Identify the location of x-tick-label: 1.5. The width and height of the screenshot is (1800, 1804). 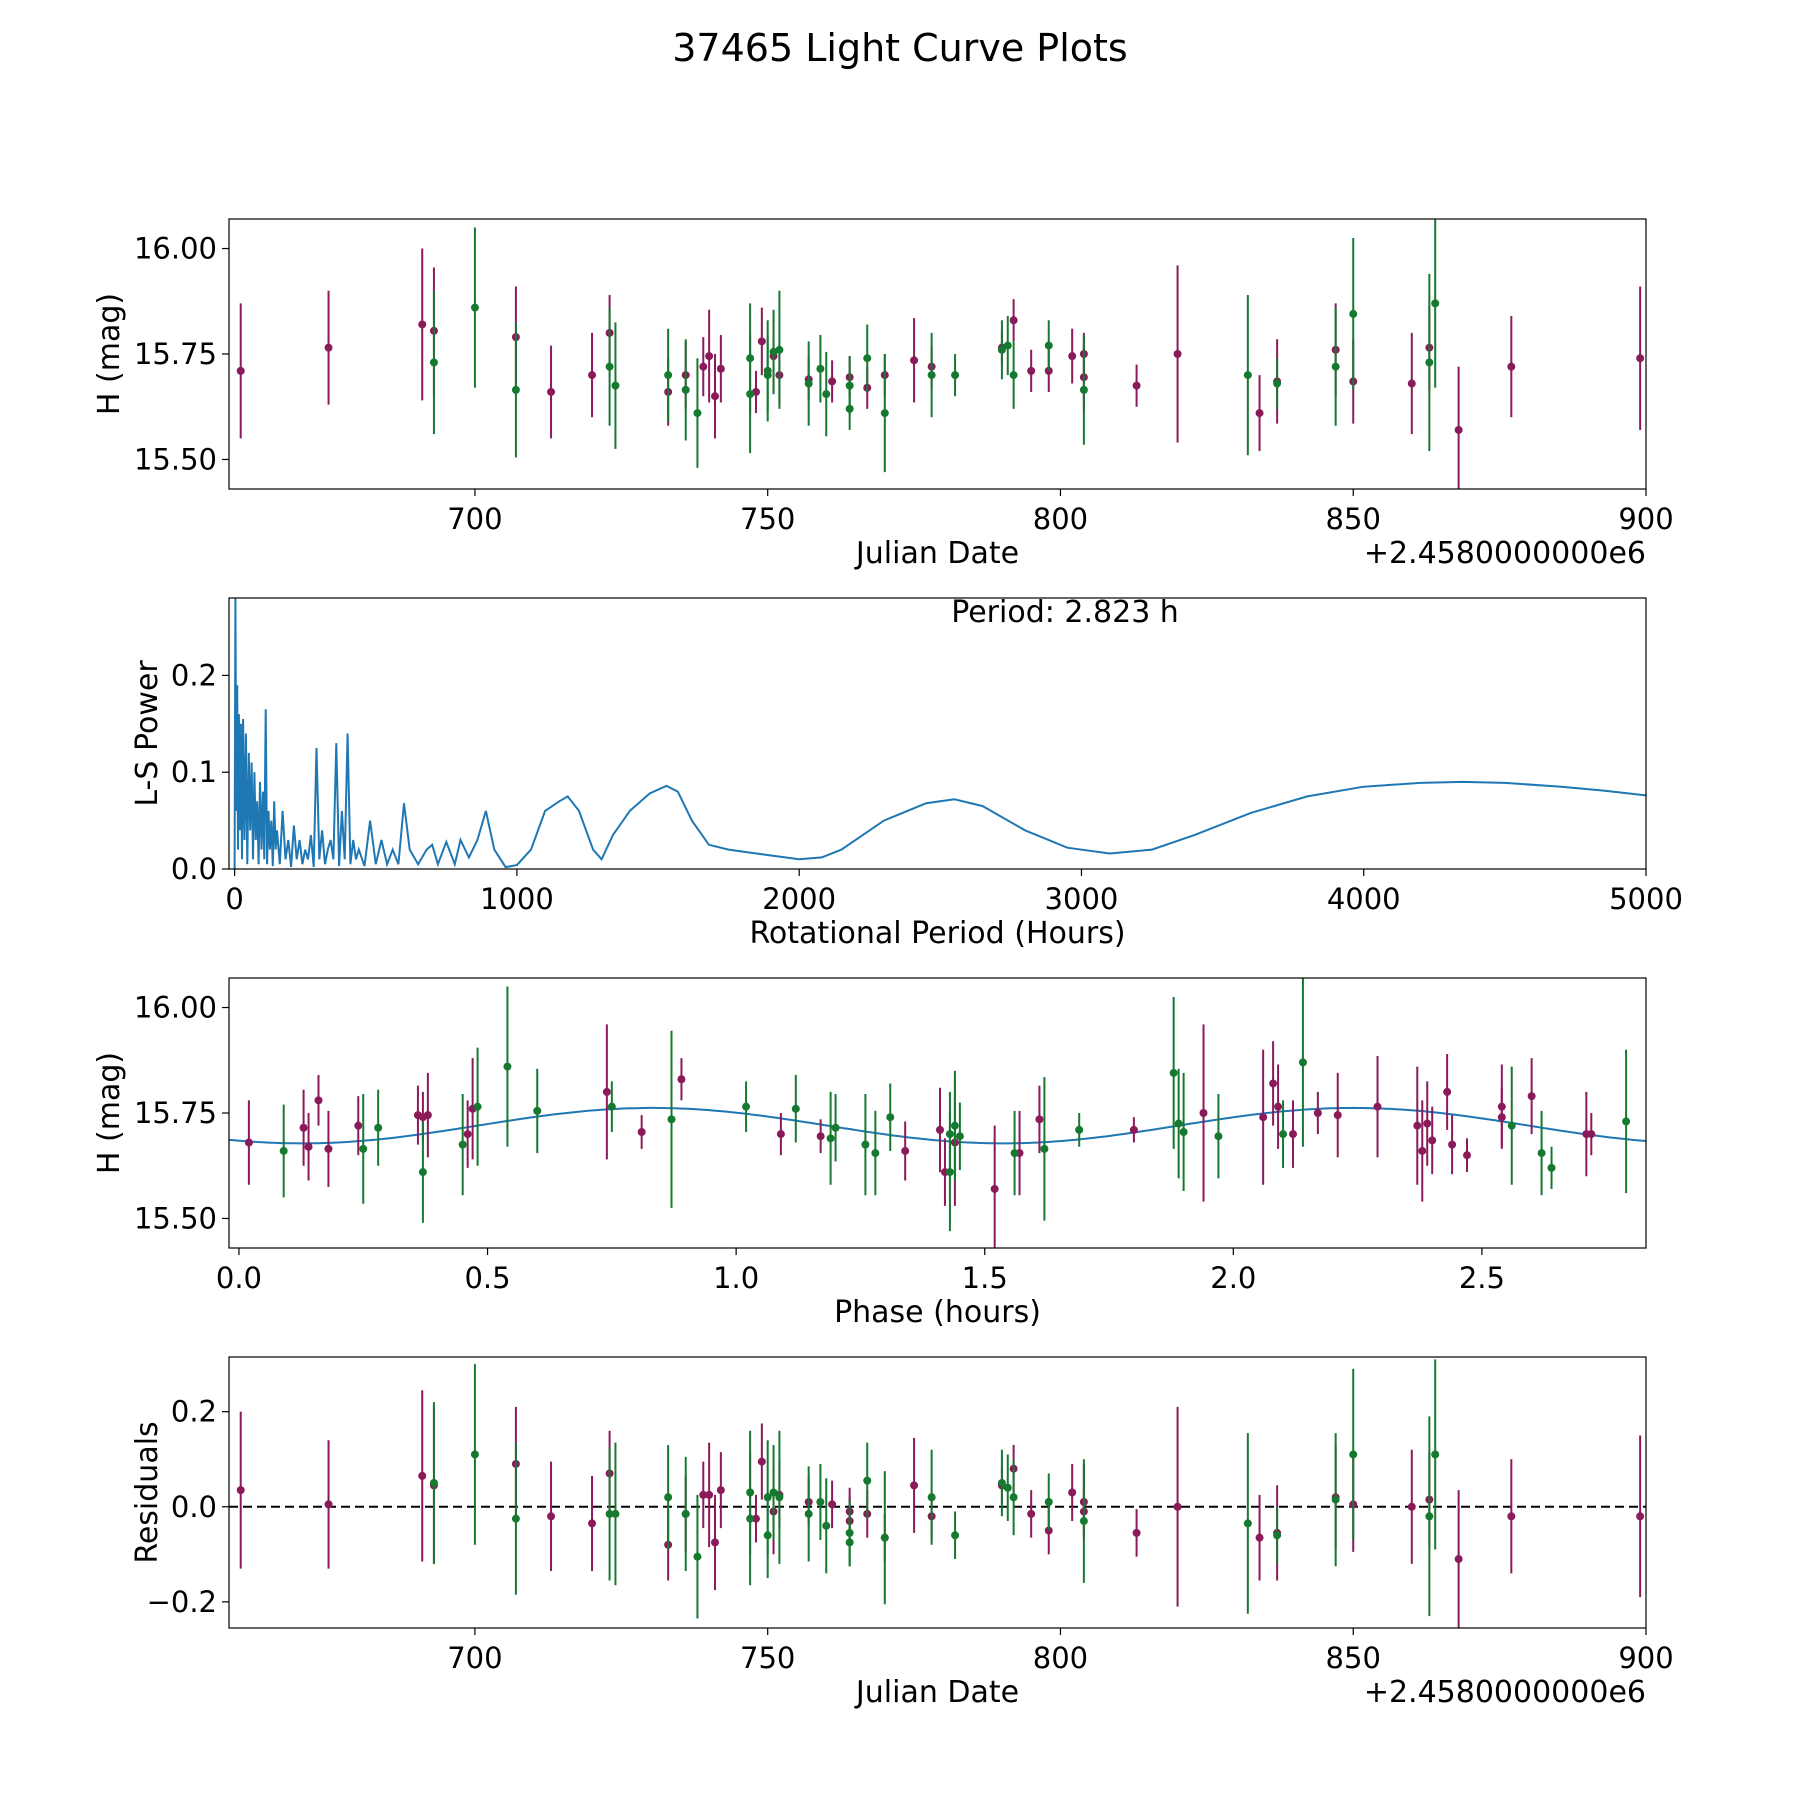
(985, 1278).